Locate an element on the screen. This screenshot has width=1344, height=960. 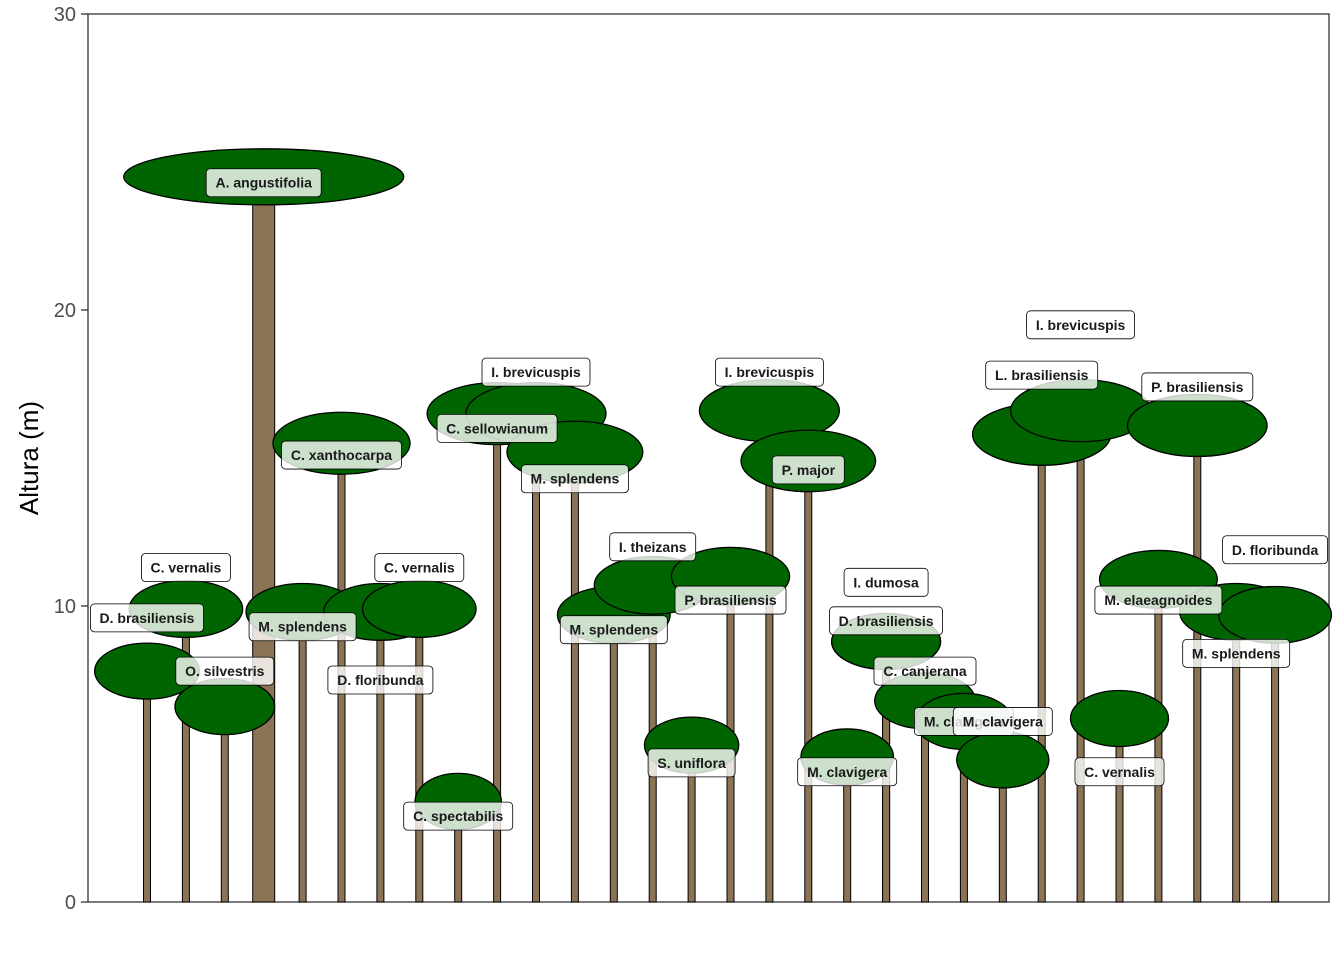
tree-label-text: I. theizans is located at coordinates (653, 547).